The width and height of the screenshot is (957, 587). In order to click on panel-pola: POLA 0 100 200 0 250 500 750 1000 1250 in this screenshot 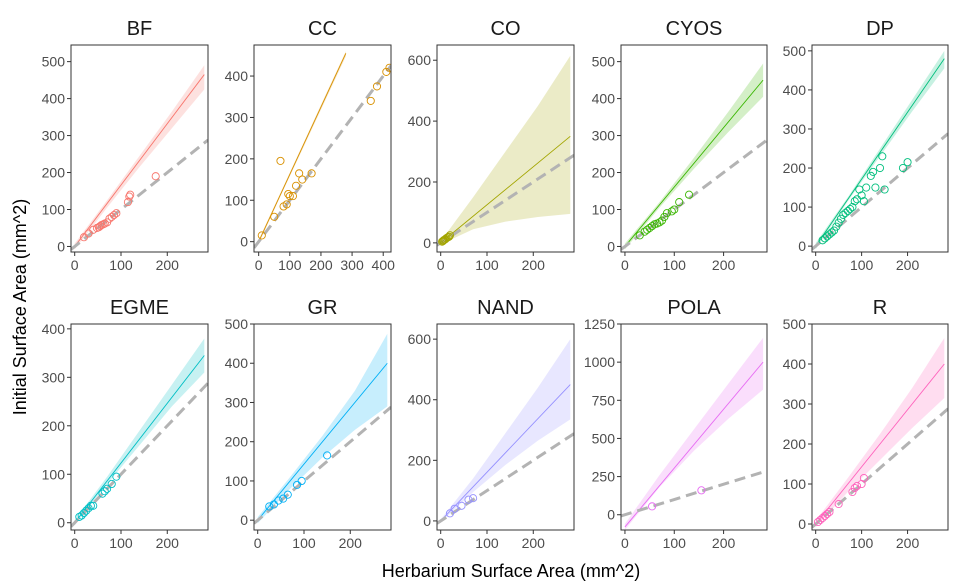, I will do `click(676, 424)`.